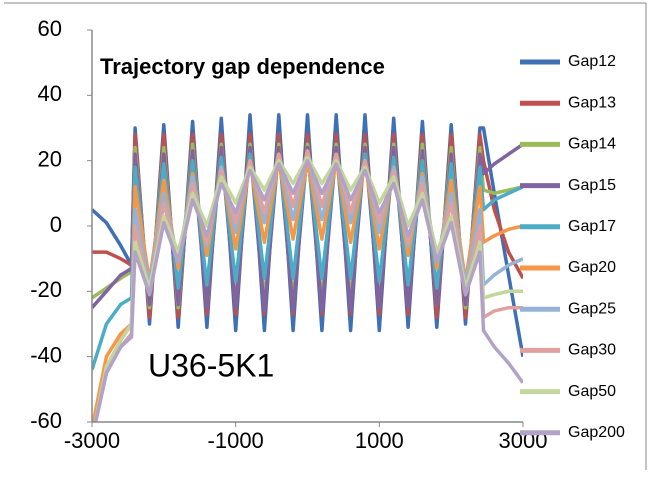 Image resolution: width=652 pixels, height=490 pixels. I want to click on annotation: U36-5K1, so click(211, 365).